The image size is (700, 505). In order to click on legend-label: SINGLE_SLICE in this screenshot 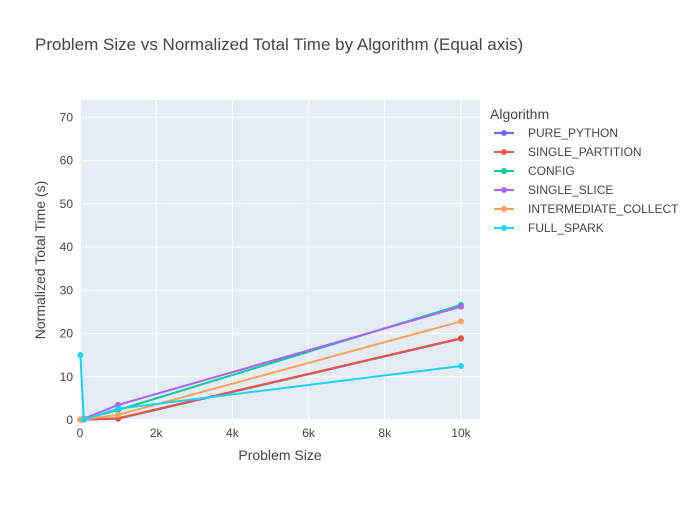, I will do `click(570, 190)`.